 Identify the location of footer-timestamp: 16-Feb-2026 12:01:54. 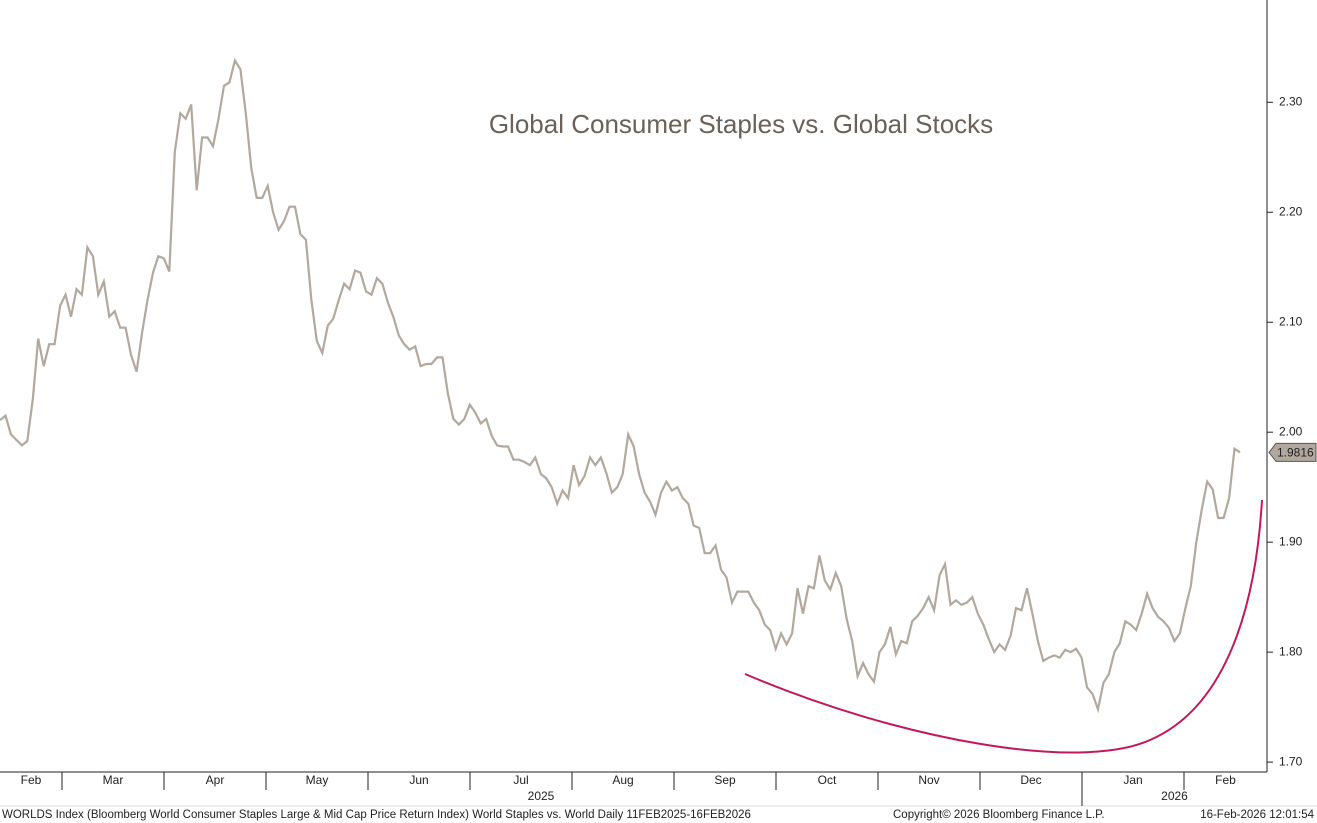
(1257, 815).